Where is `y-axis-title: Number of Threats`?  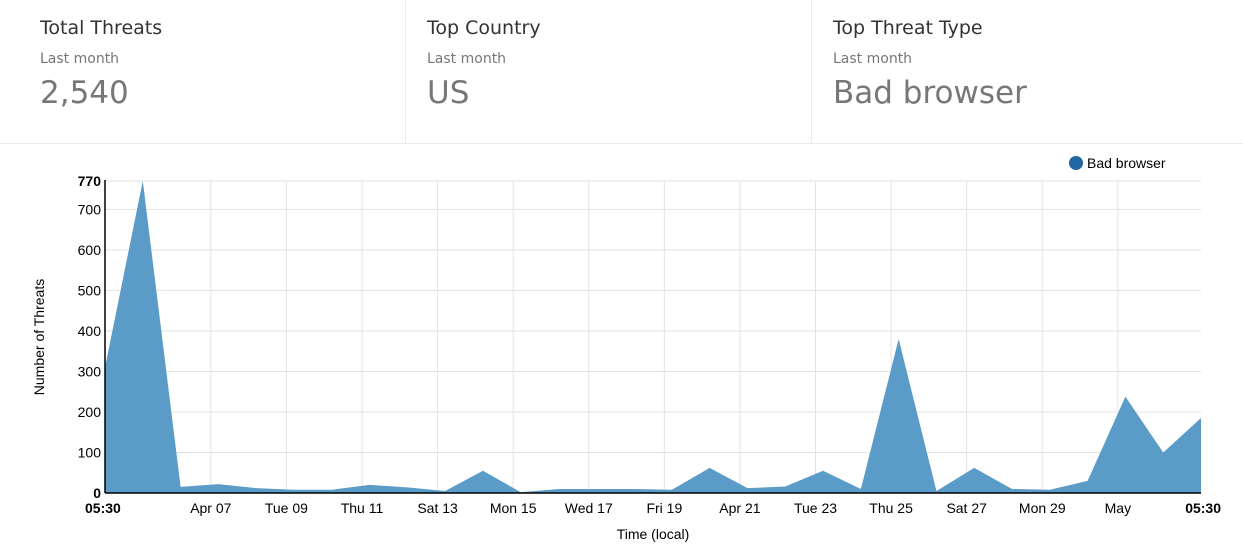
y-axis-title: Number of Threats is located at coordinates (39, 337).